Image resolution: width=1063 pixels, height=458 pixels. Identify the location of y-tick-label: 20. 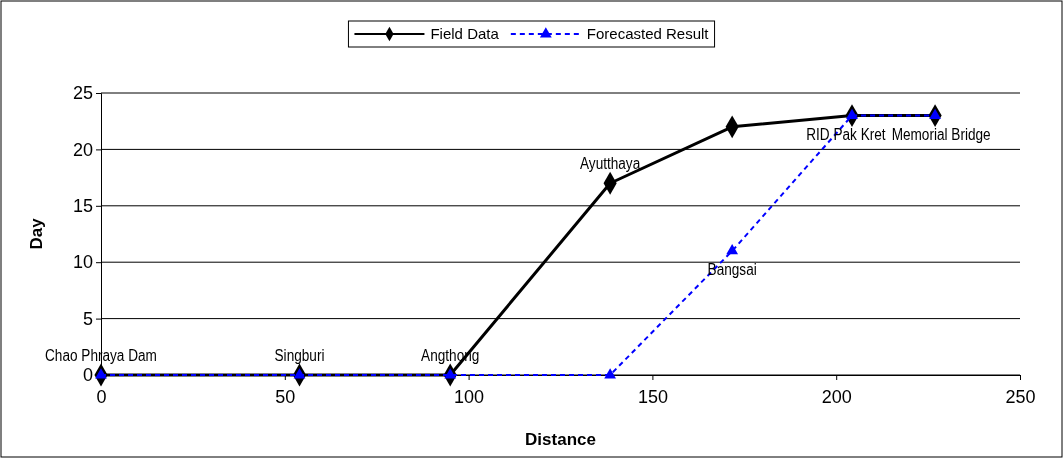
(82, 149).